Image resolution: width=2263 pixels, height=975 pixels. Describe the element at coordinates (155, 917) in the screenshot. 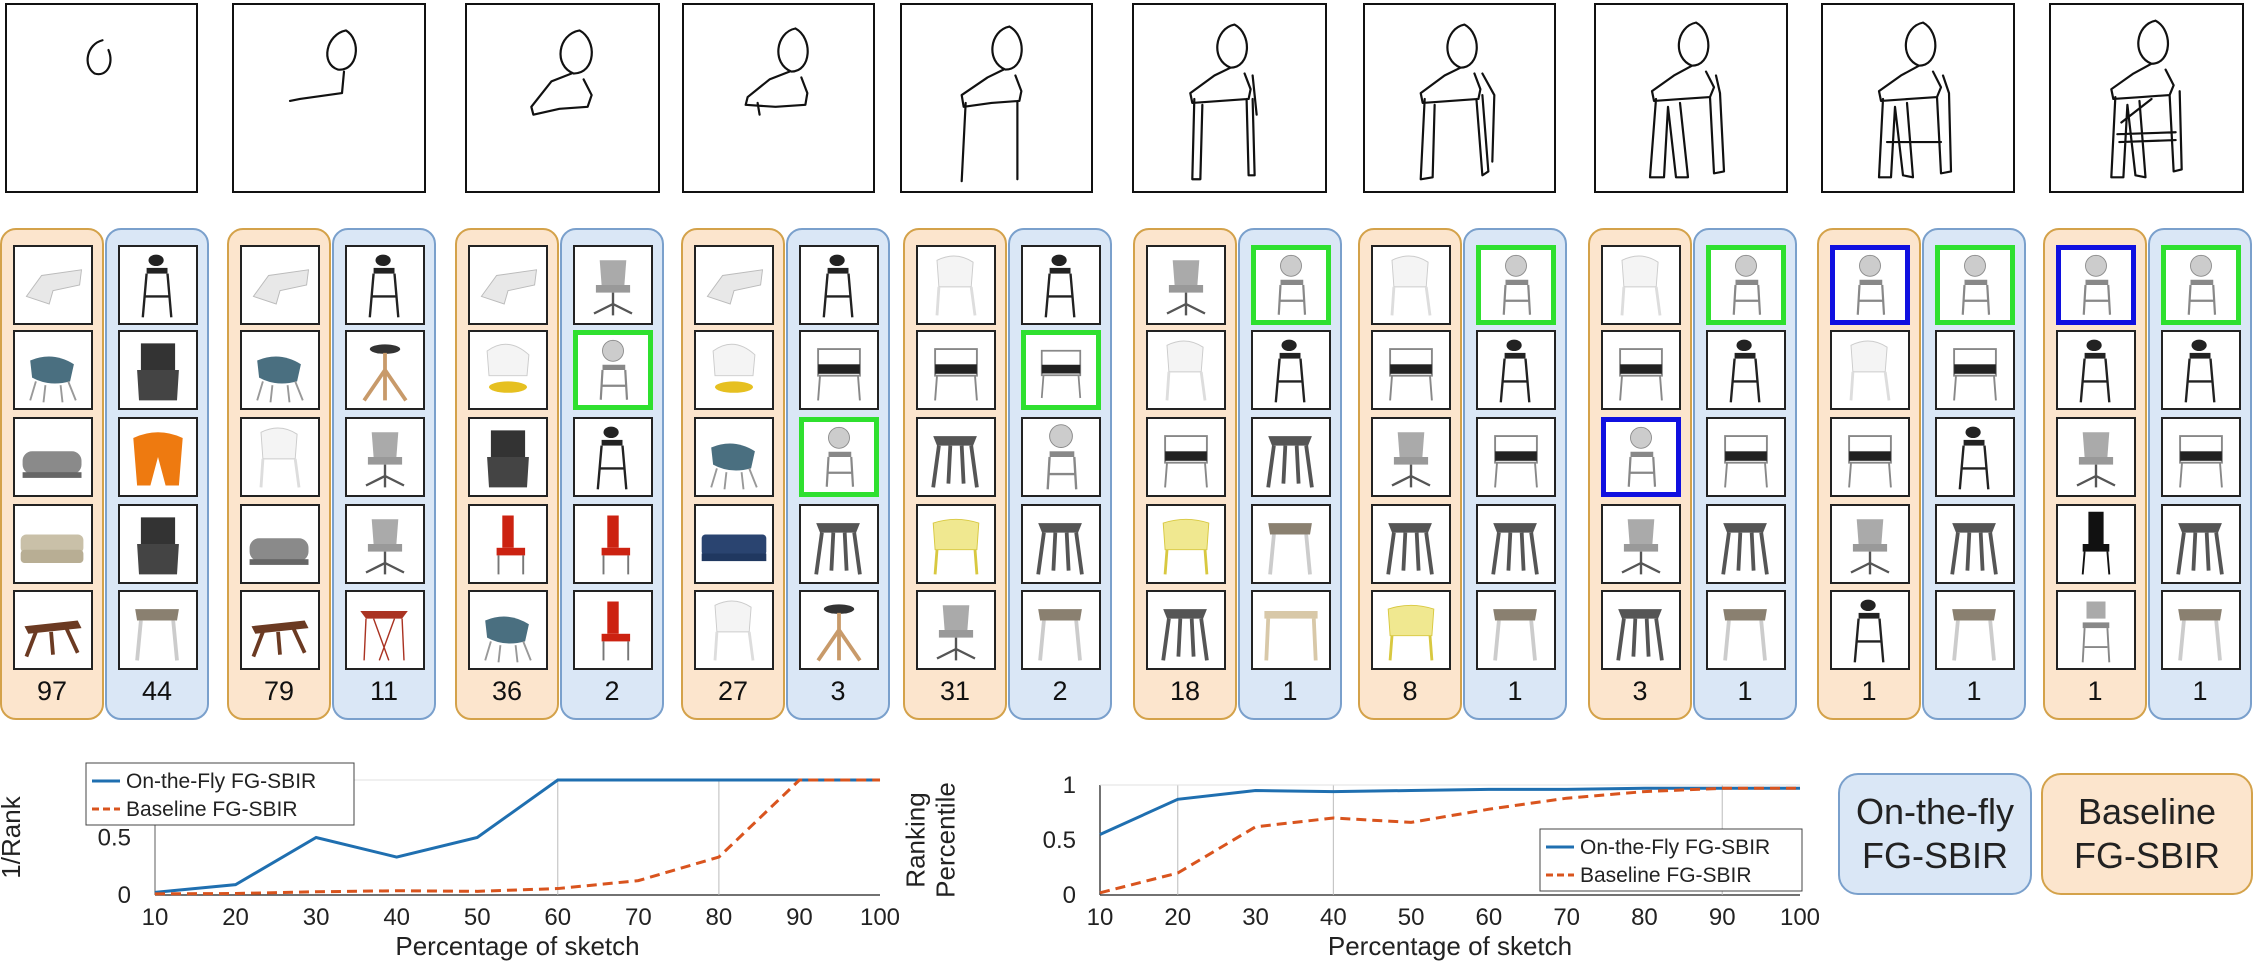

I see `x-tick-label: 10` at that location.